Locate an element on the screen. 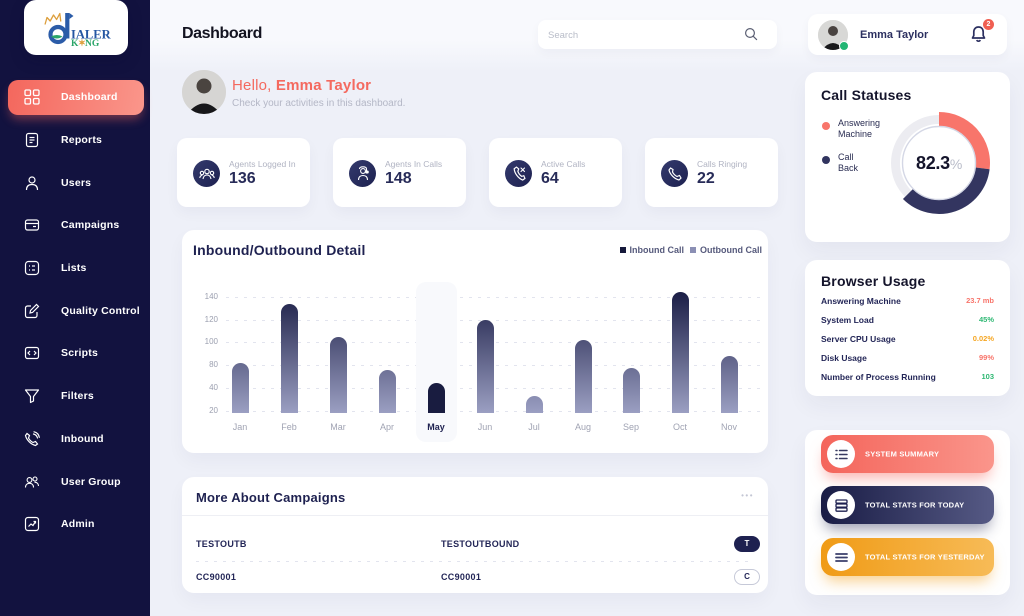 This screenshot has height=616, width=1024. svg-text: IALER is located at coordinates (91, 35).